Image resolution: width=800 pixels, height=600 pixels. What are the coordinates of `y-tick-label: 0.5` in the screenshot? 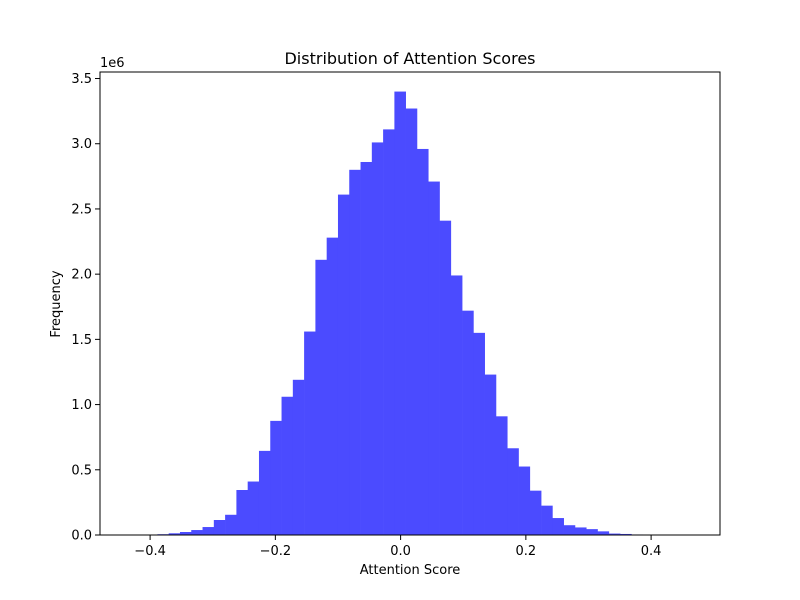 It's located at (81, 470).